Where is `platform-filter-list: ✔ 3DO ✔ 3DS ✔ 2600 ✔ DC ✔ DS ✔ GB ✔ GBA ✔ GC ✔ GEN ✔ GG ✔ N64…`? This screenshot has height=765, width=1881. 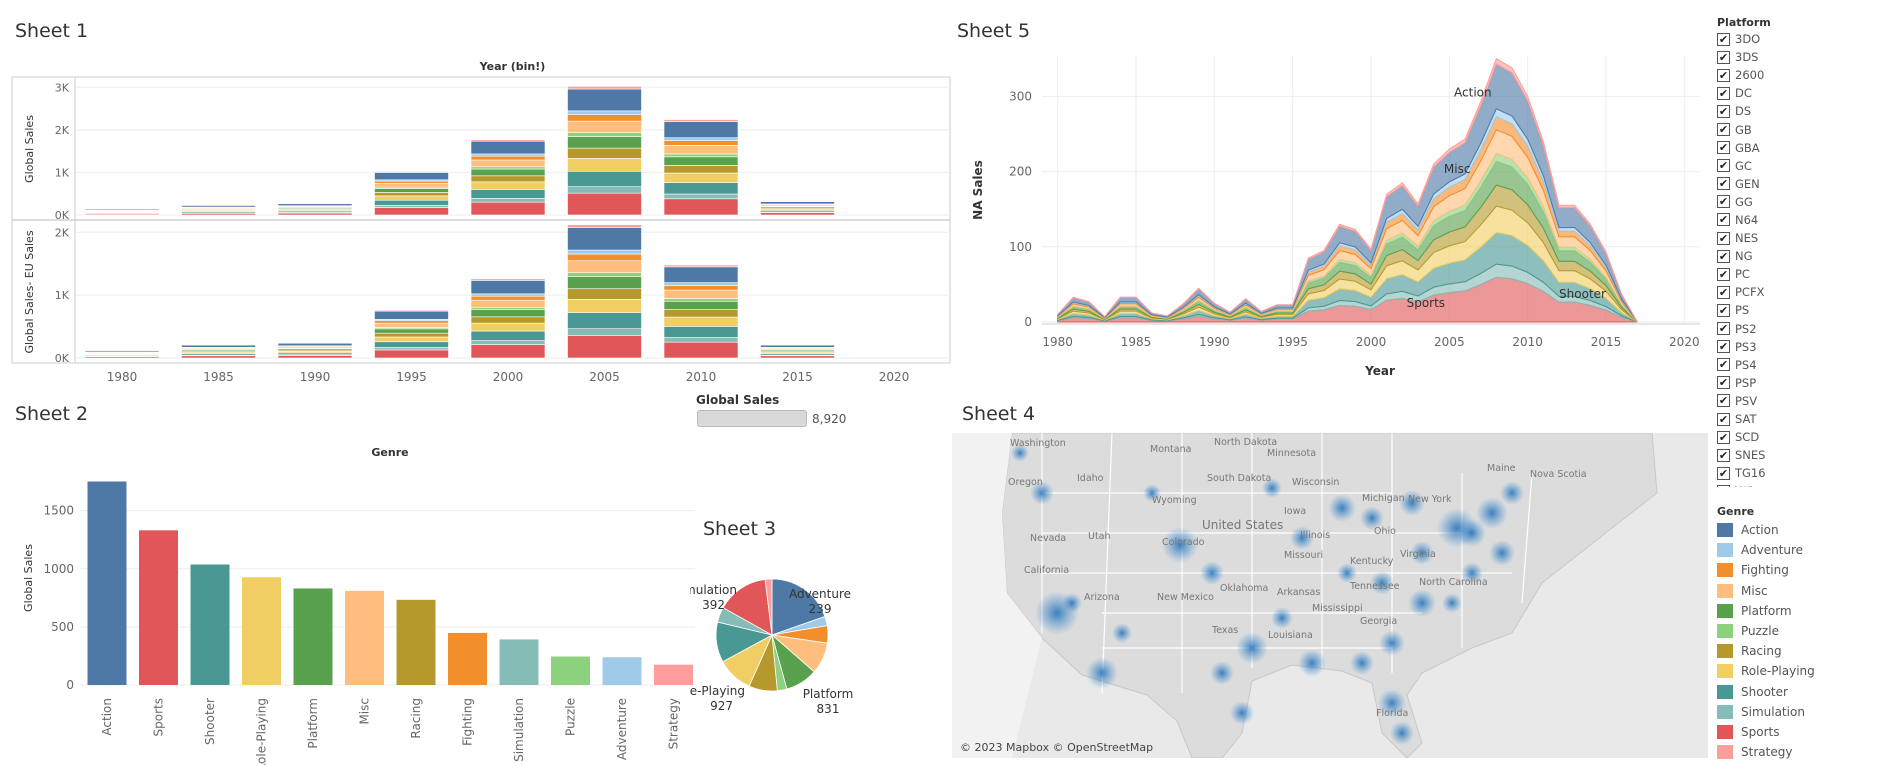 platform-filter-list: ✔ 3DO ✔ 3DS ✔ 2600 ✔ DC ✔ DS ✔ GB ✔ GBA ✔ GC ✔ GEN ✔ GG ✔ N64… is located at coordinates (1797, 258).